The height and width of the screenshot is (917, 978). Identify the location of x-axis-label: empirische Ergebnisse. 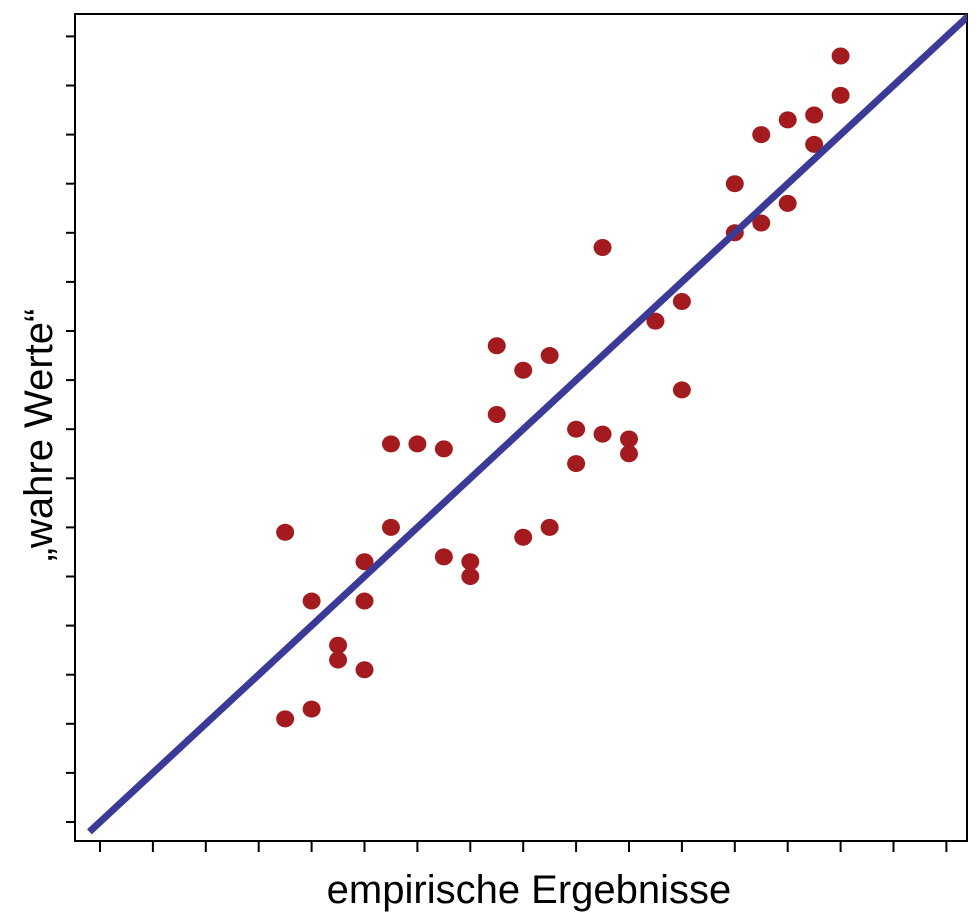
(529, 890).